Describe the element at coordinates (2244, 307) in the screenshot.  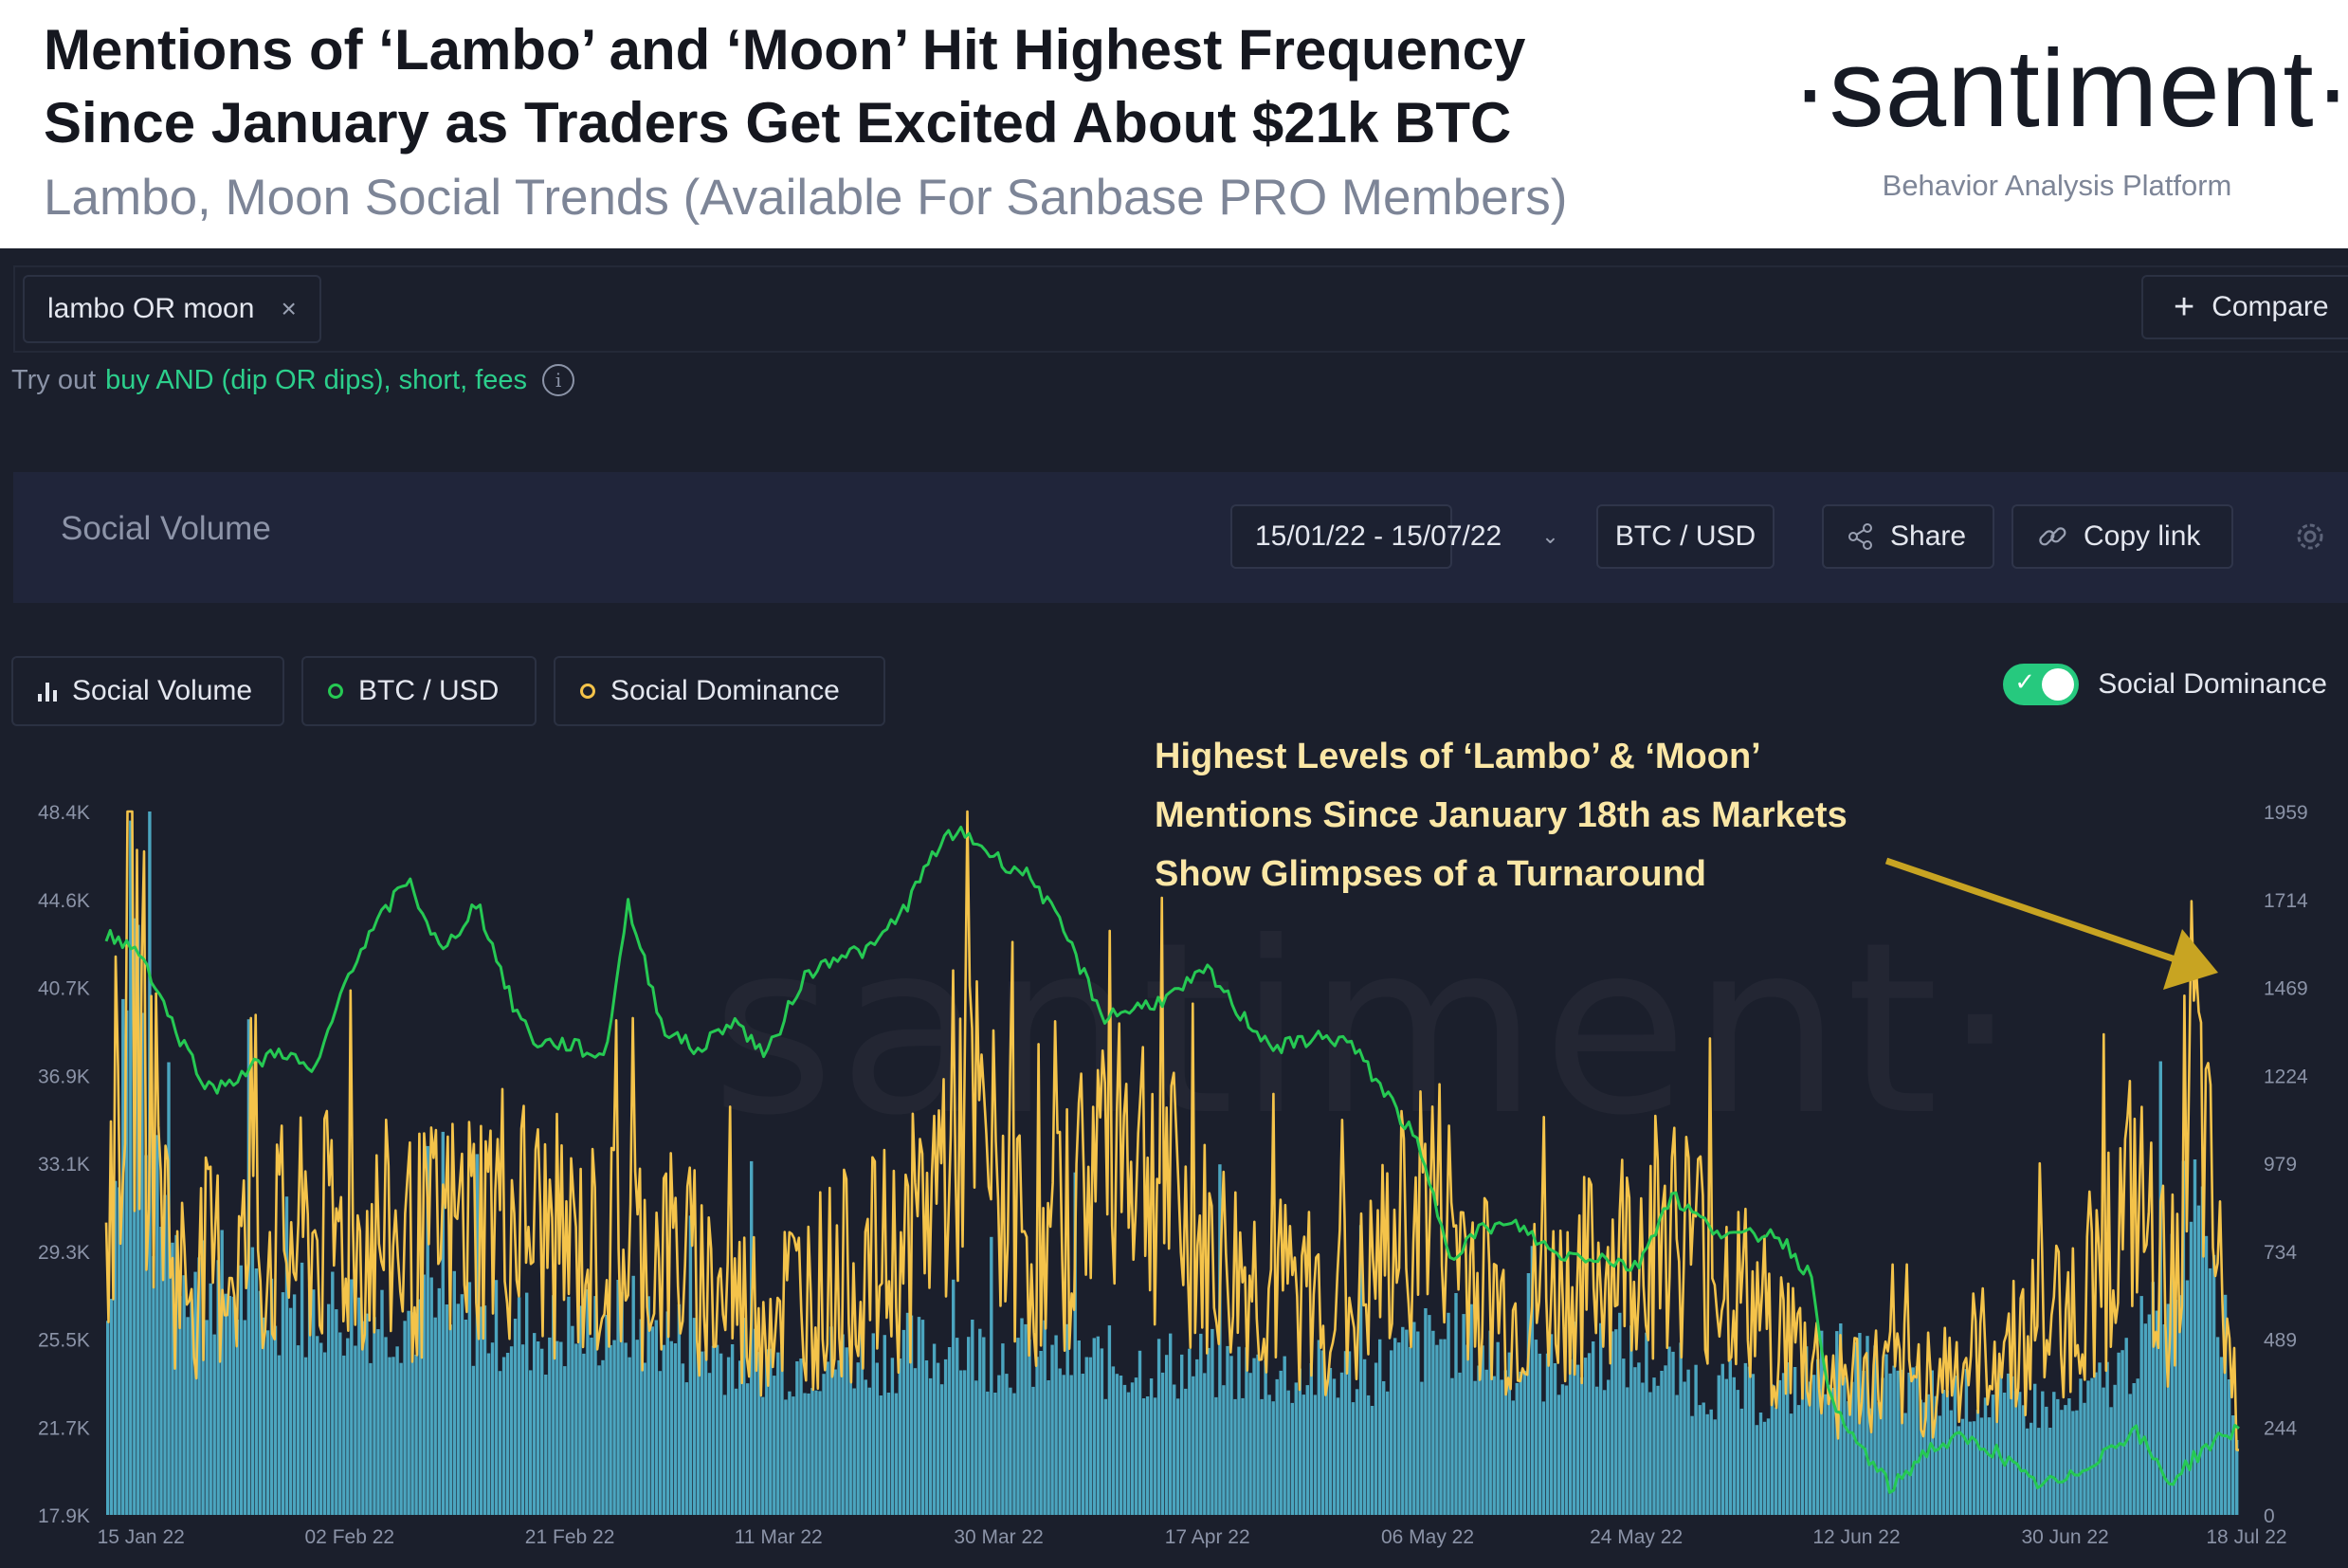
I see `compare-button: + Compare` at that location.